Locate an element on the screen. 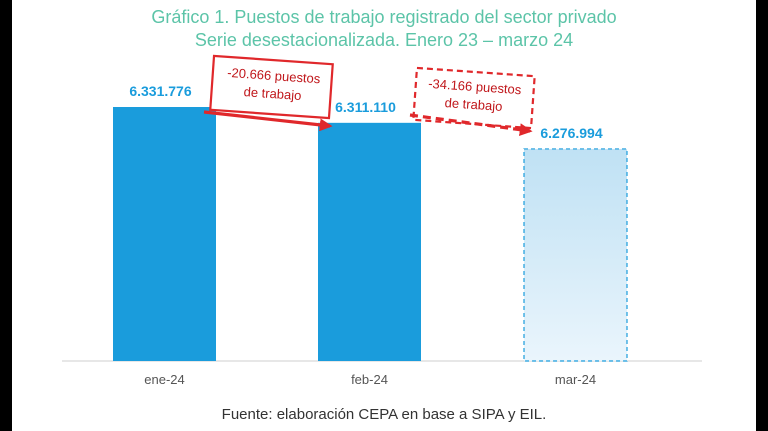 This screenshot has height=431, width=768. value-label-ene-24: 6.331.776 is located at coordinates (160, 91).